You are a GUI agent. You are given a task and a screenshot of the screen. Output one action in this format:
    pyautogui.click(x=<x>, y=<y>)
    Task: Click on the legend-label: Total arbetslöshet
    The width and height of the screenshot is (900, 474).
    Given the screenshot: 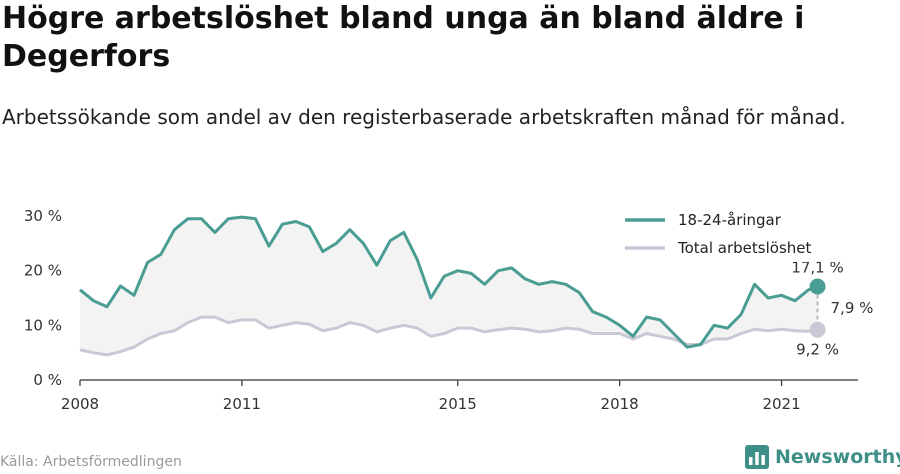 What is the action you would take?
    pyautogui.click(x=744, y=248)
    